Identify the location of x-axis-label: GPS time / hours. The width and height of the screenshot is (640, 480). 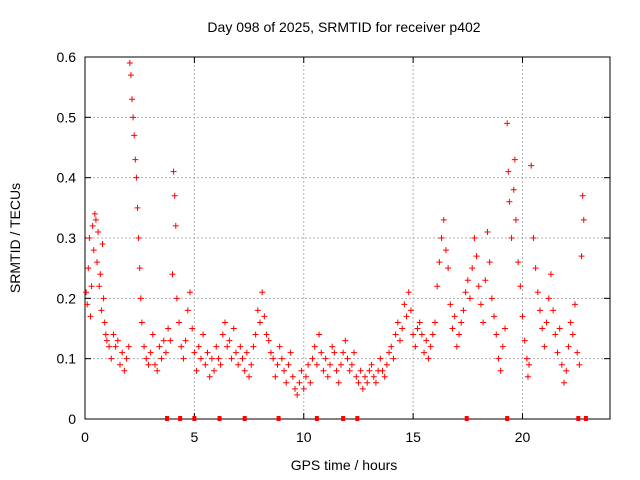
(344, 465).